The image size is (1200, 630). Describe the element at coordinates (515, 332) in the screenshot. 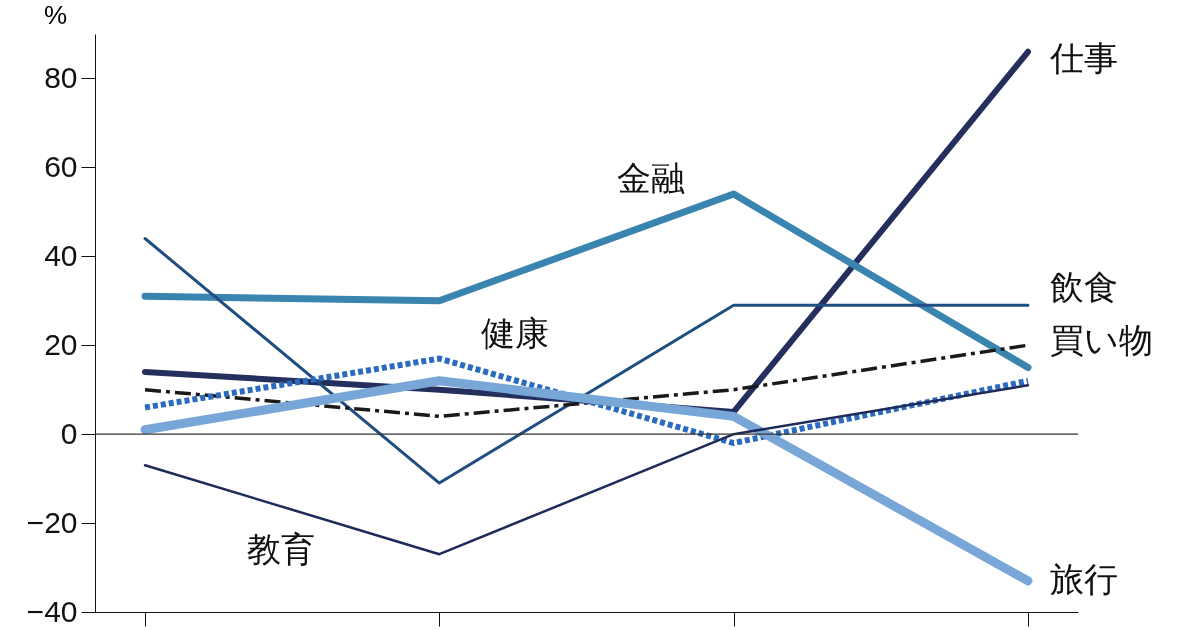

I see `series-label: 健康` at that location.